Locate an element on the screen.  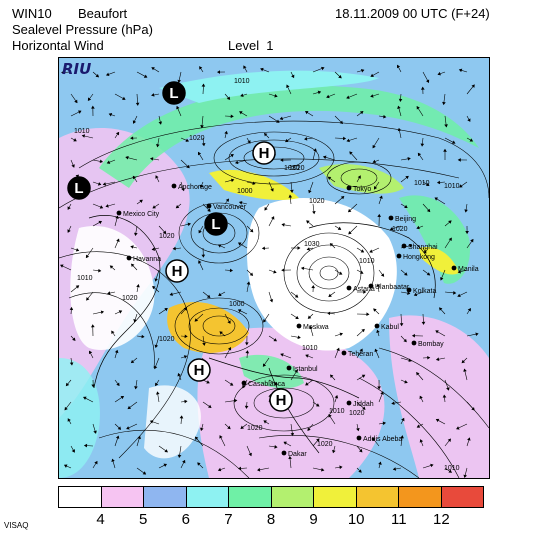
svg-text: L is located at coordinates (78, 188).